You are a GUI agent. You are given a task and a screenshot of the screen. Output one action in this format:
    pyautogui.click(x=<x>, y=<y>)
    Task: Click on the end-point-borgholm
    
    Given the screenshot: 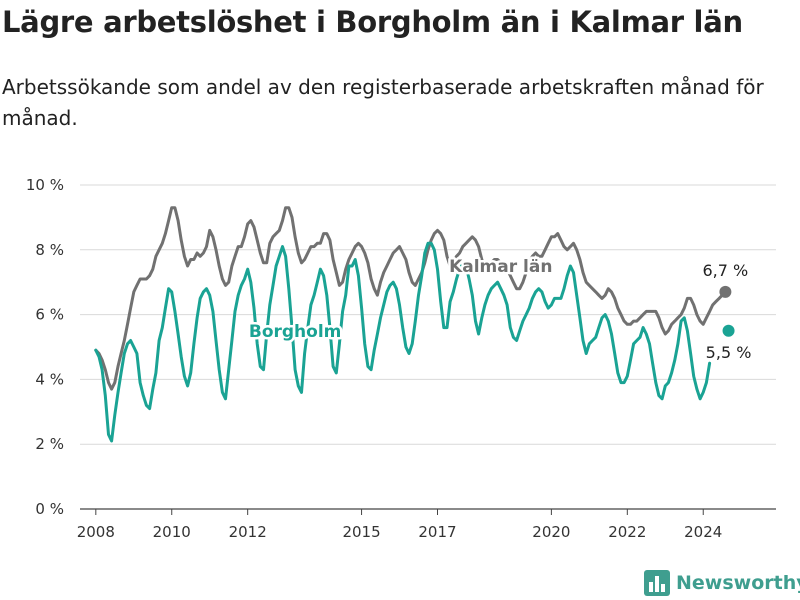 What is the action you would take?
    pyautogui.click(x=728, y=330)
    